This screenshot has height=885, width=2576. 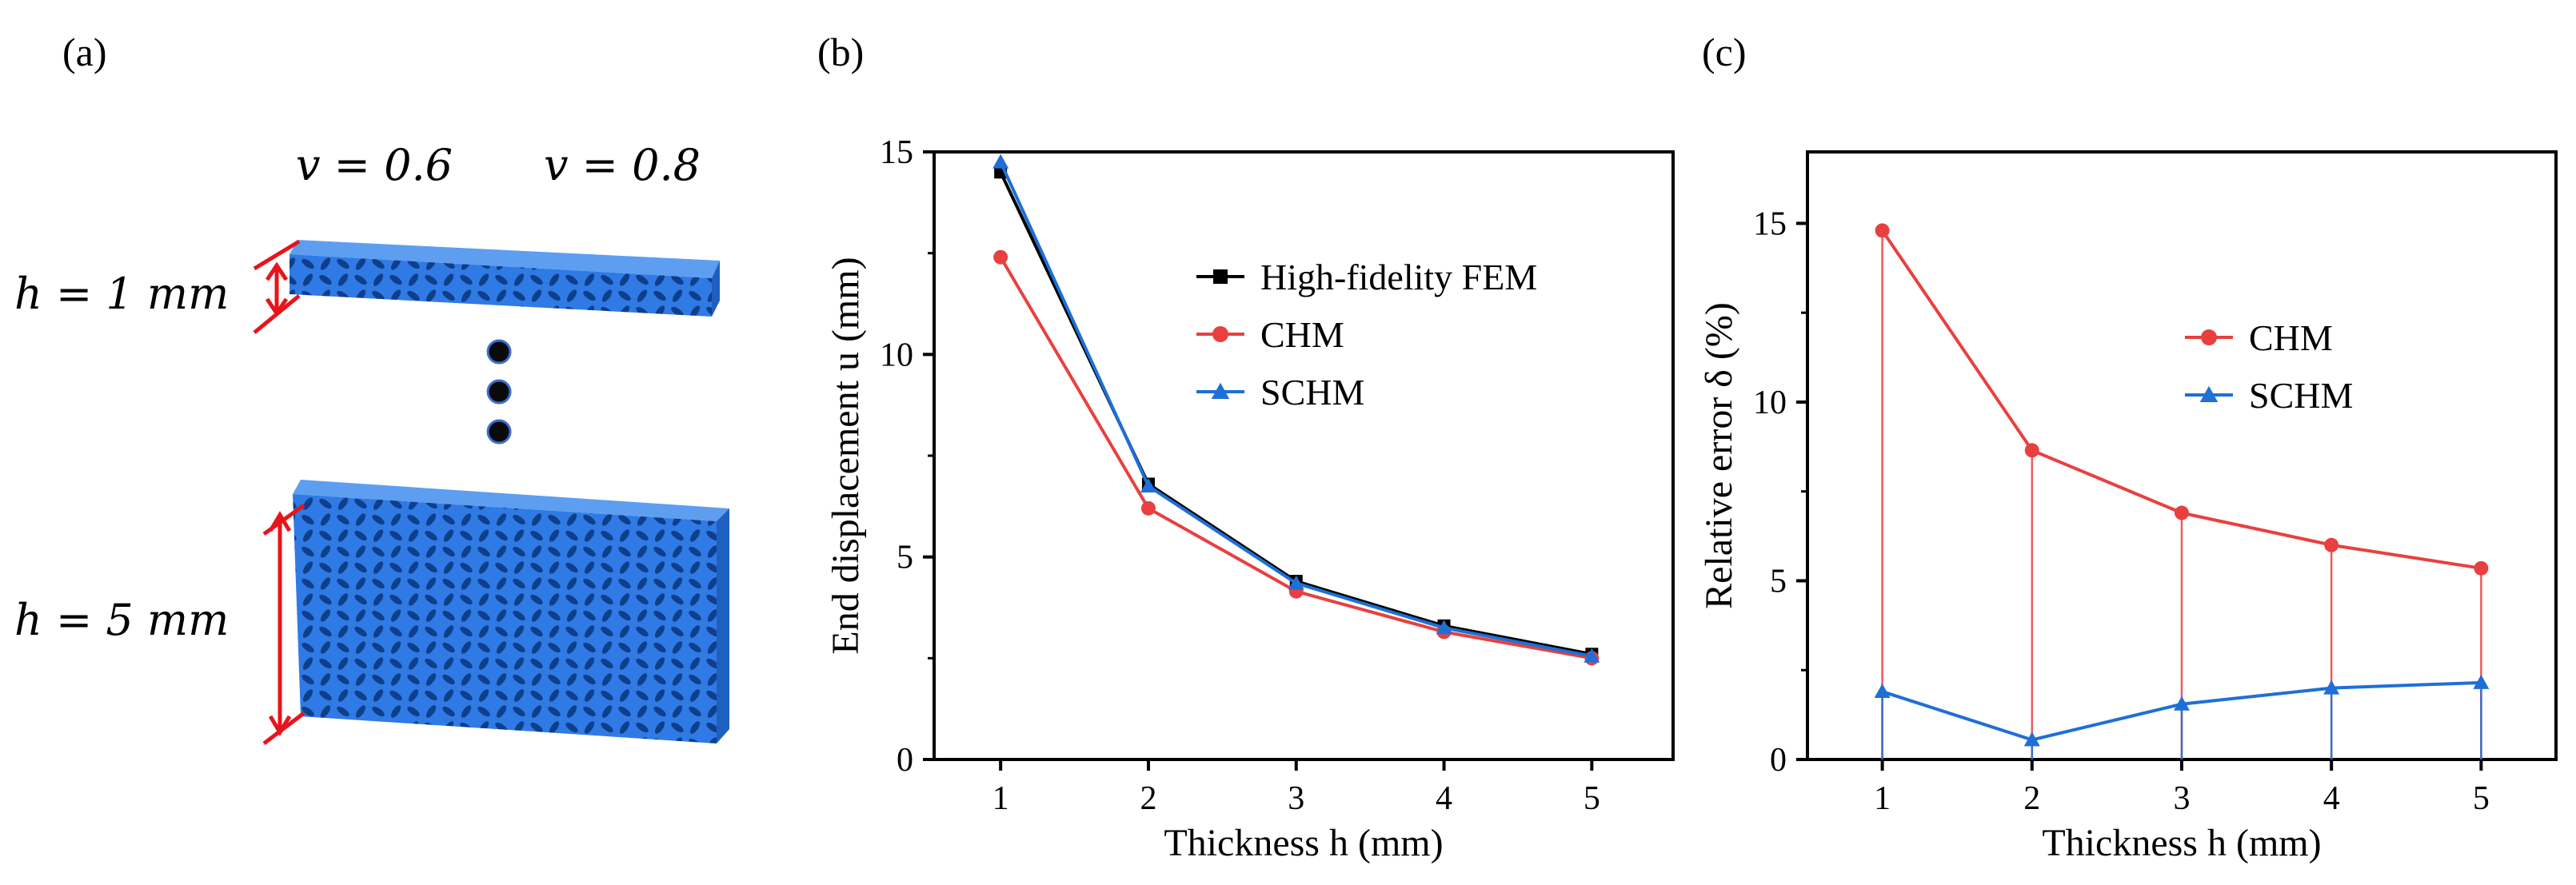 I want to click on v-label-0.8: v = 0.8, so click(x=622, y=165).